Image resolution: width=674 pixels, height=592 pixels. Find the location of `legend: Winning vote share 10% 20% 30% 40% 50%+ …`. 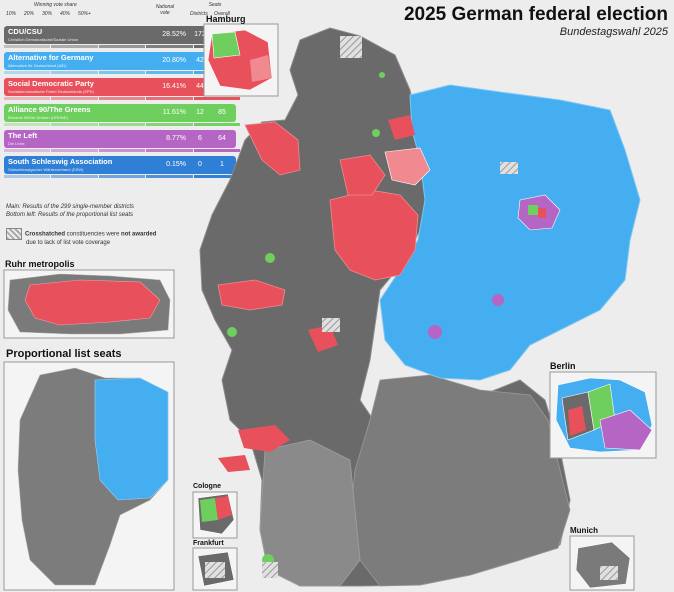

legend: Winning vote share 10% 20% 30% 40% 50%+ … is located at coordinates (122, 90).